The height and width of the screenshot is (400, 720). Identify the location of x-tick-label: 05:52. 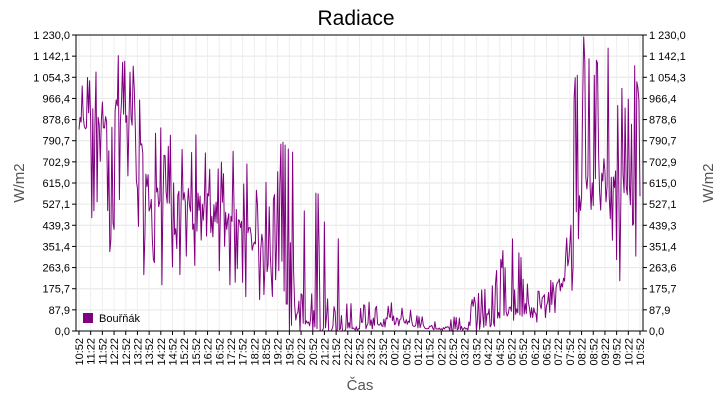
(524, 352).